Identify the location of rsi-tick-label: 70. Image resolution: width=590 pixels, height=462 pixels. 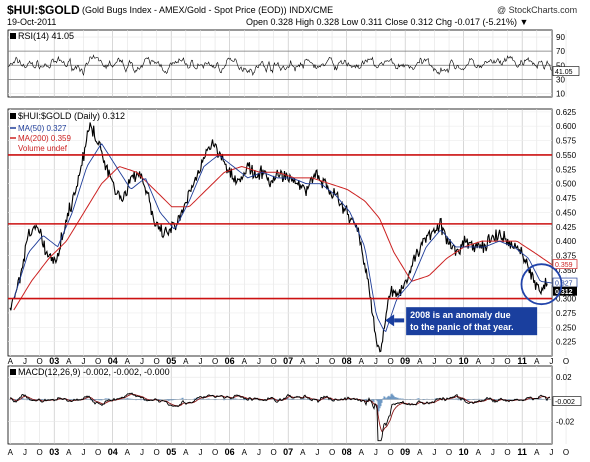
(560, 51).